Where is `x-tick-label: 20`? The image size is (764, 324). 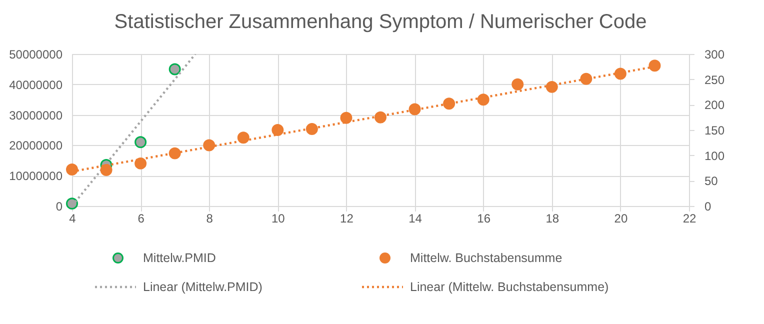
x-tick-label: 20 is located at coordinates (621, 219).